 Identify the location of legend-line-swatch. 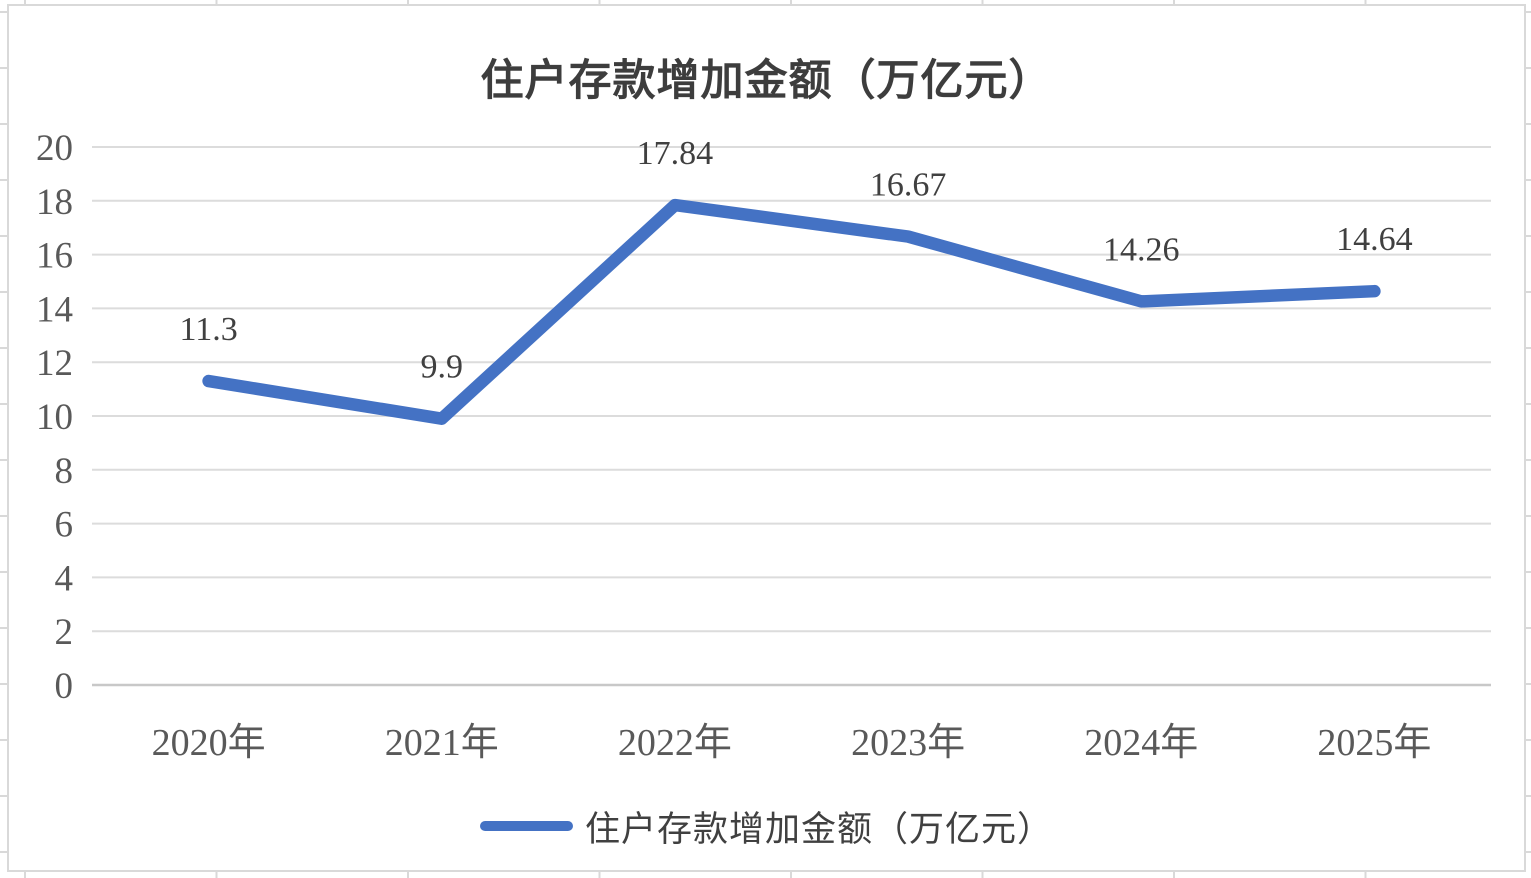
(526, 826).